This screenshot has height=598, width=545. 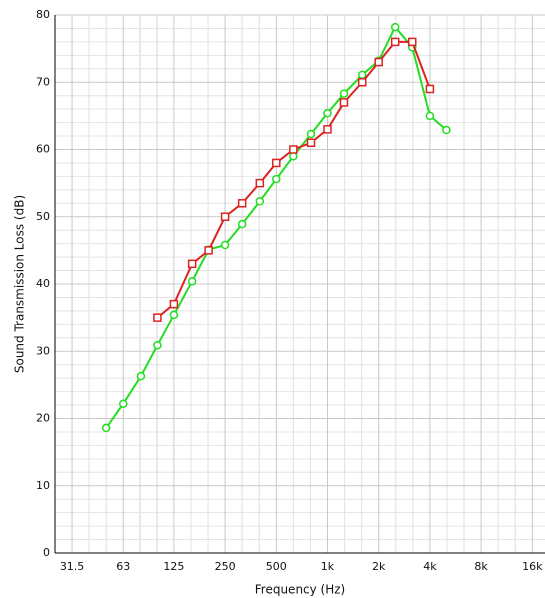 I want to click on y-tick-label: 80, so click(x=43, y=14).